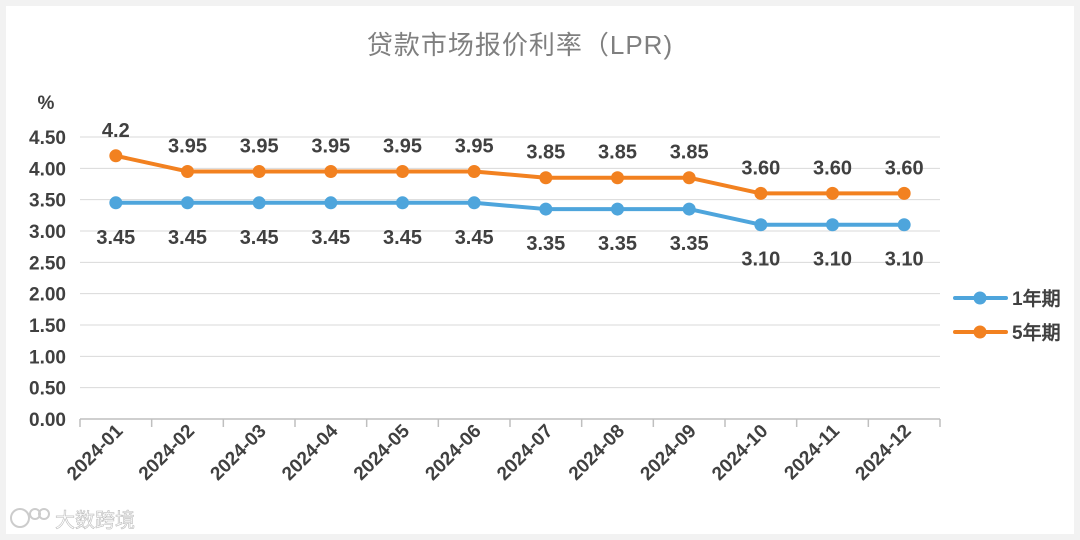 This screenshot has height=540, width=1080. Describe the element at coordinates (47, 295) in the screenshot. I see `y-tick-label: 2.00` at that location.